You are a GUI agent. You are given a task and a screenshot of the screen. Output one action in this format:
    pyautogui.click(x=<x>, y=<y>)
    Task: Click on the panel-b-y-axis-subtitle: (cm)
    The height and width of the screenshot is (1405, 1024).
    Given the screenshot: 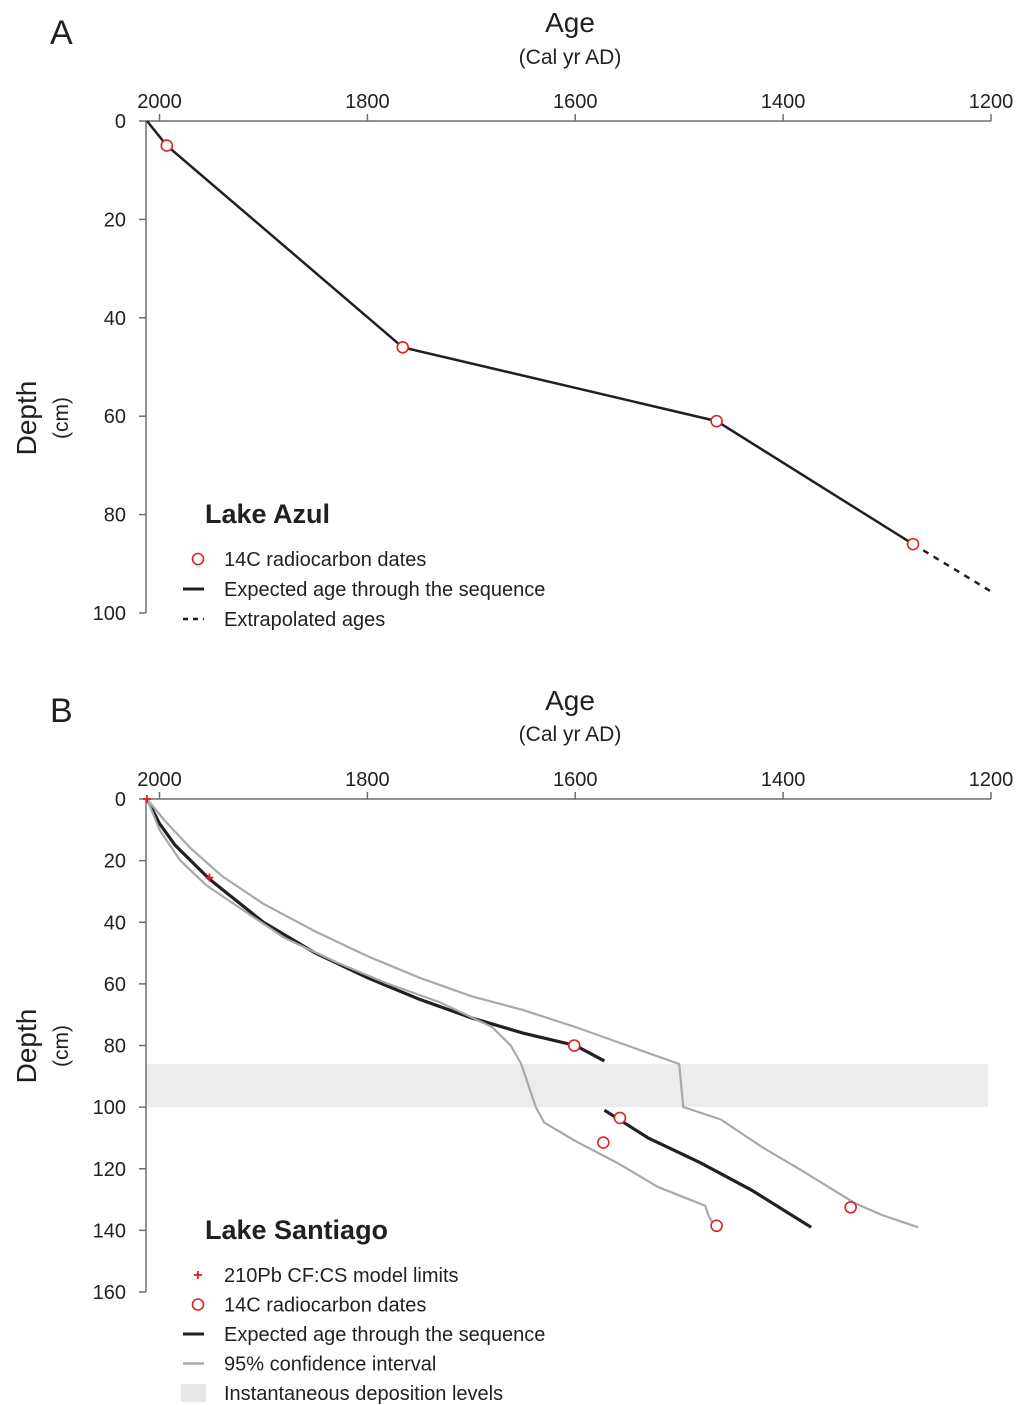 What is the action you would take?
    pyautogui.click(x=61, y=1046)
    